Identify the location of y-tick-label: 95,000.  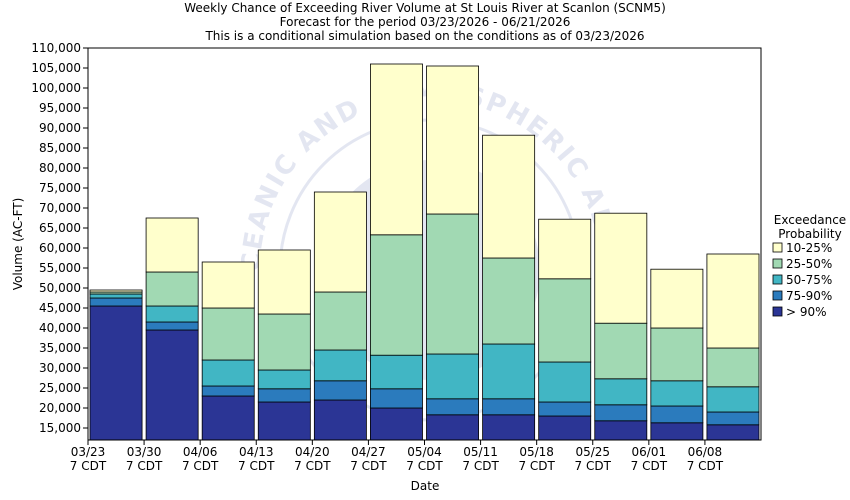
(60, 108).